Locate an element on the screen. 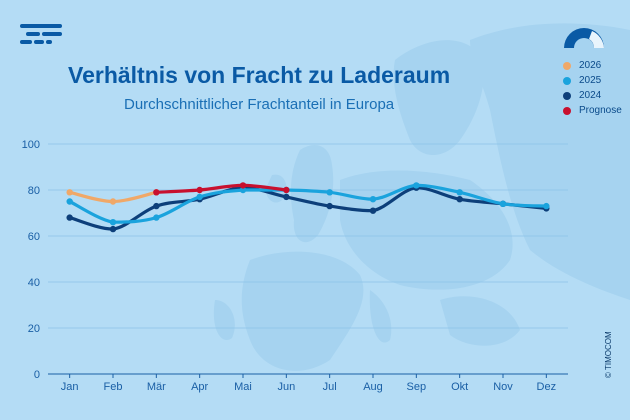  series-line-2024 is located at coordinates (308, 208).